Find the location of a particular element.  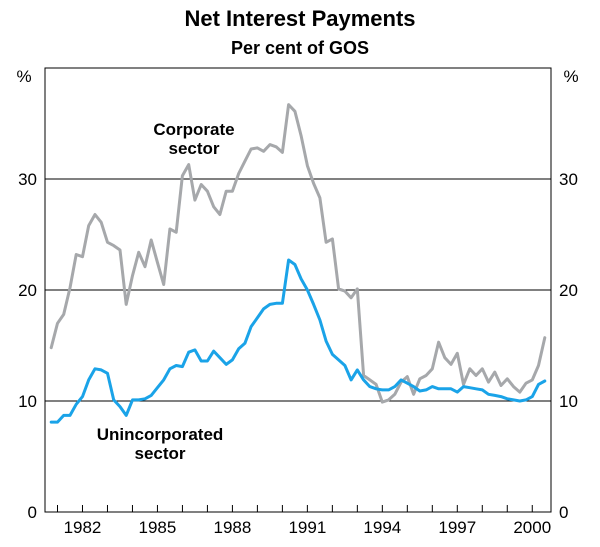

x-tick-label: 1994 is located at coordinates (382, 527).